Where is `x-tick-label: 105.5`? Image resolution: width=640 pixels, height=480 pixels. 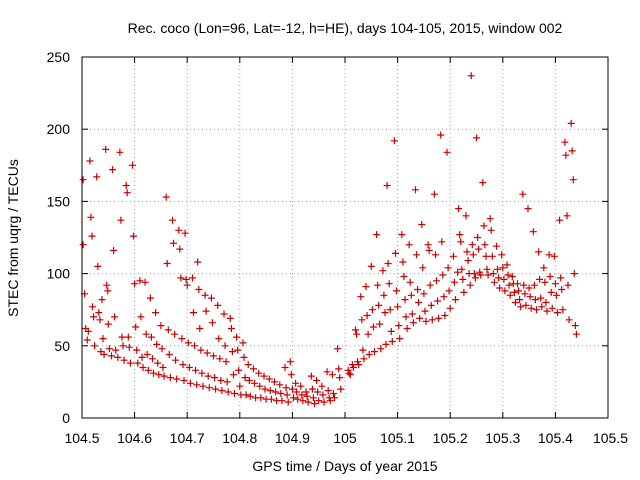 x-tick-label: 105.5 is located at coordinates (610, 438).